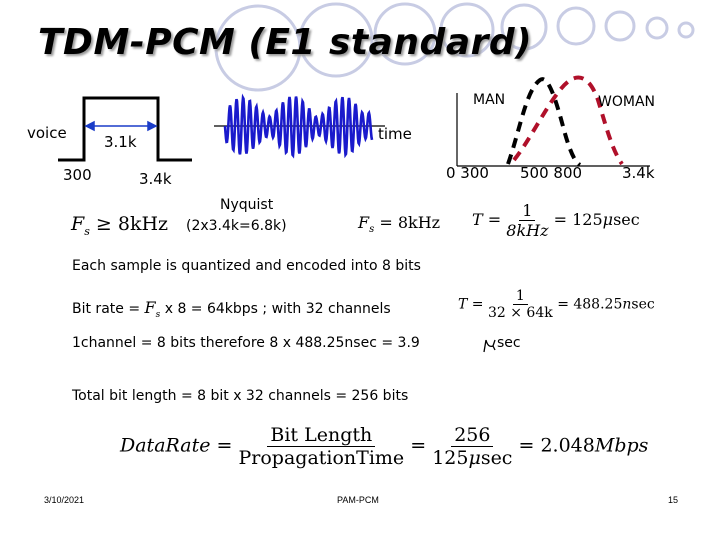  I want to click on period-equation: T = 1 8kHz = 125μsec, so click(556, 220).